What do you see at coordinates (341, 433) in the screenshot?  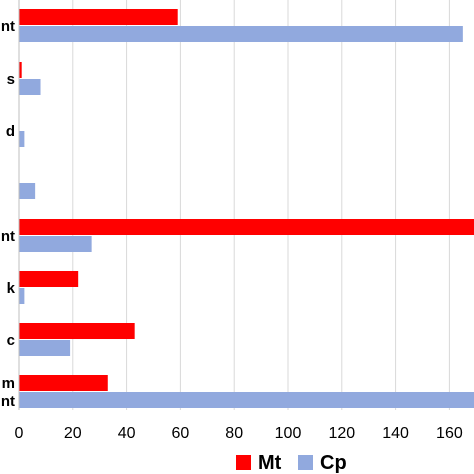 I see `x-tick-label: 120` at bounding box center [341, 433].